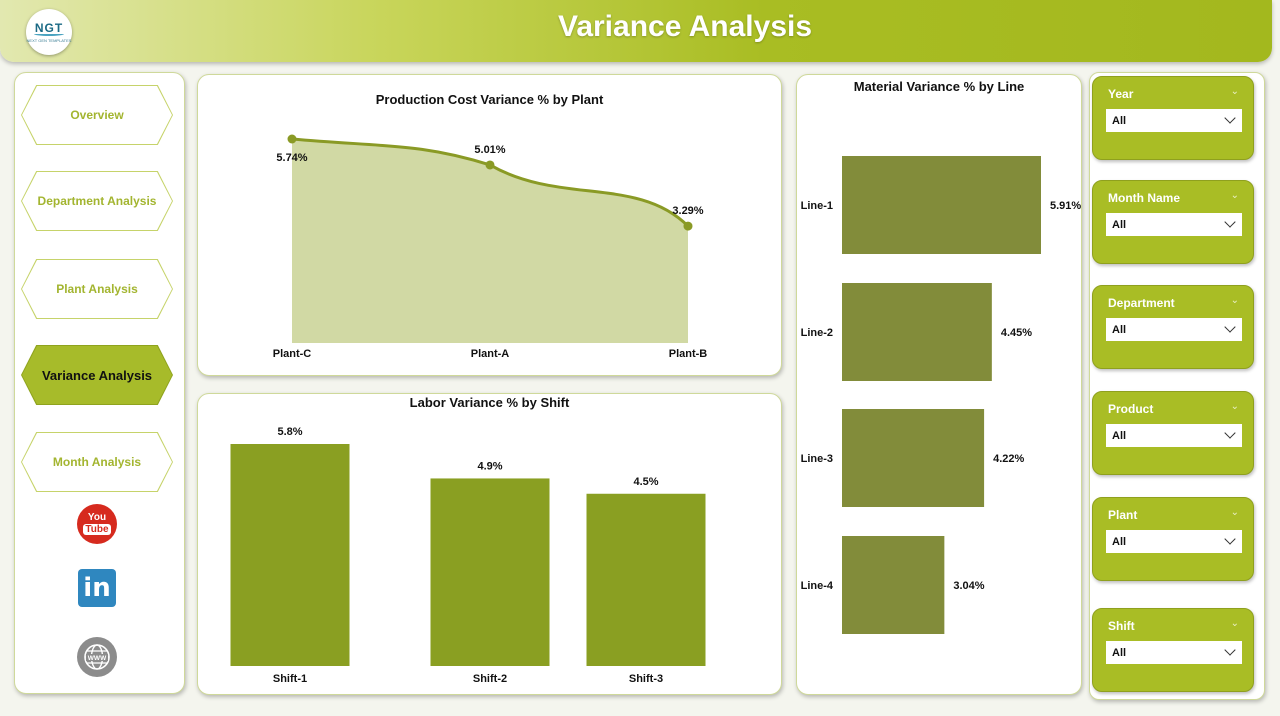 Image resolution: width=1280 pixels, height=716 pixels. I want to click on slicer-month-name-value: All, so click(1119, 224).